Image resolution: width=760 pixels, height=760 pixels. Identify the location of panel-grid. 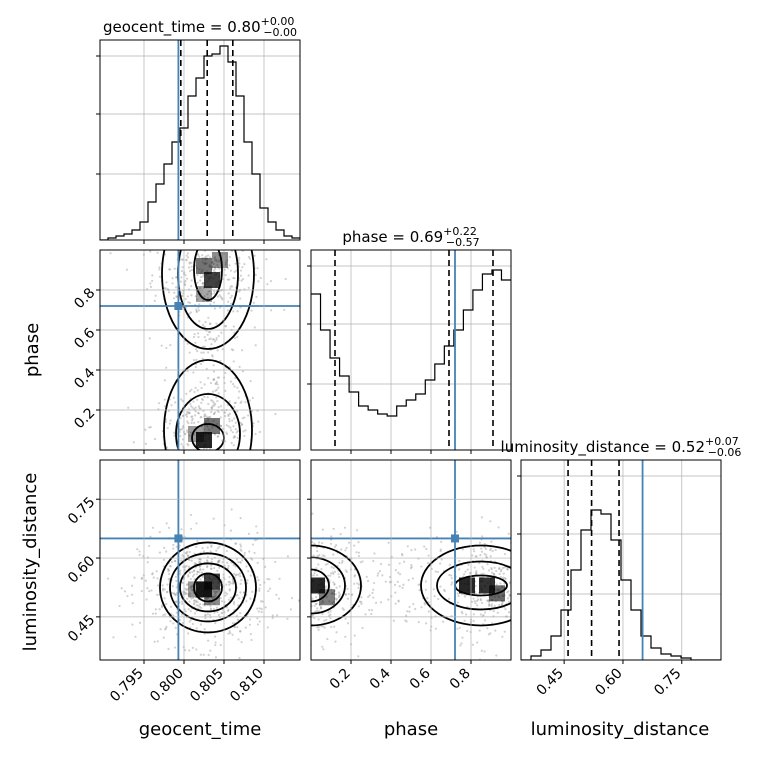
(200, 560).